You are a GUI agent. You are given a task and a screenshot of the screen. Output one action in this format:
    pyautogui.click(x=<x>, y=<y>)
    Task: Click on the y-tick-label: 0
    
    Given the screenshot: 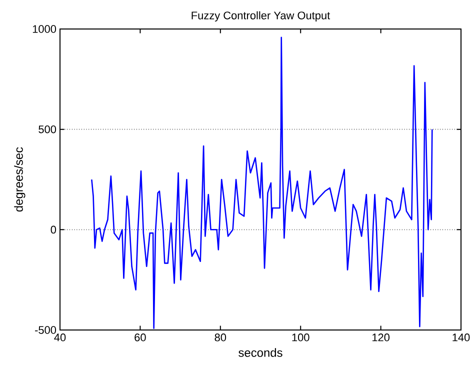 What is the action you would take?
    pyautogui.click(x=53, y=230)
    